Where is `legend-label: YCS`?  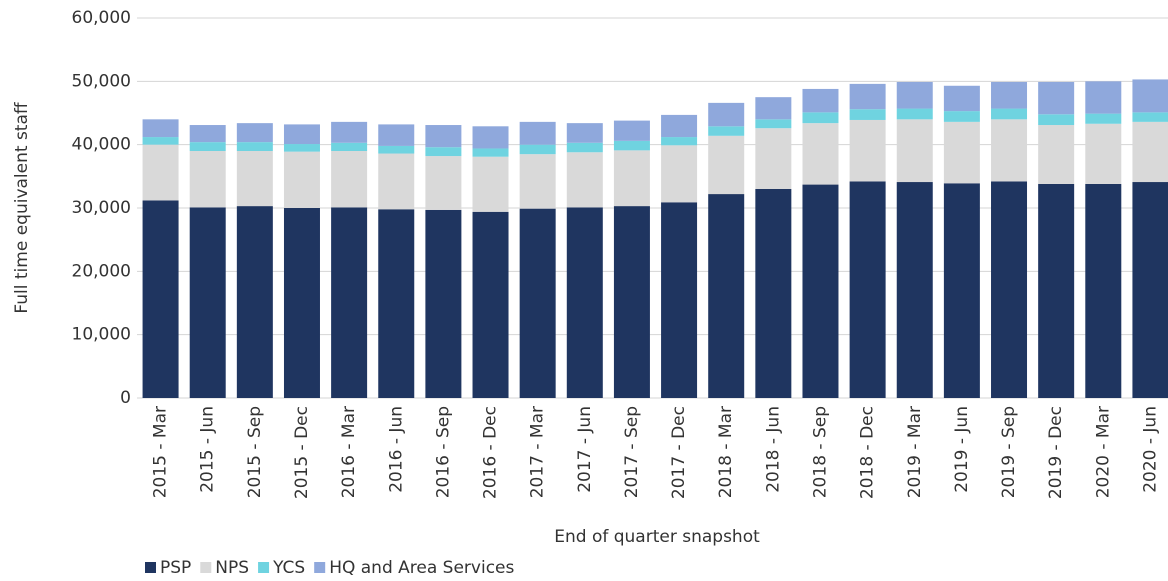 legend-label: YCS is located at coordinates (288, 568).